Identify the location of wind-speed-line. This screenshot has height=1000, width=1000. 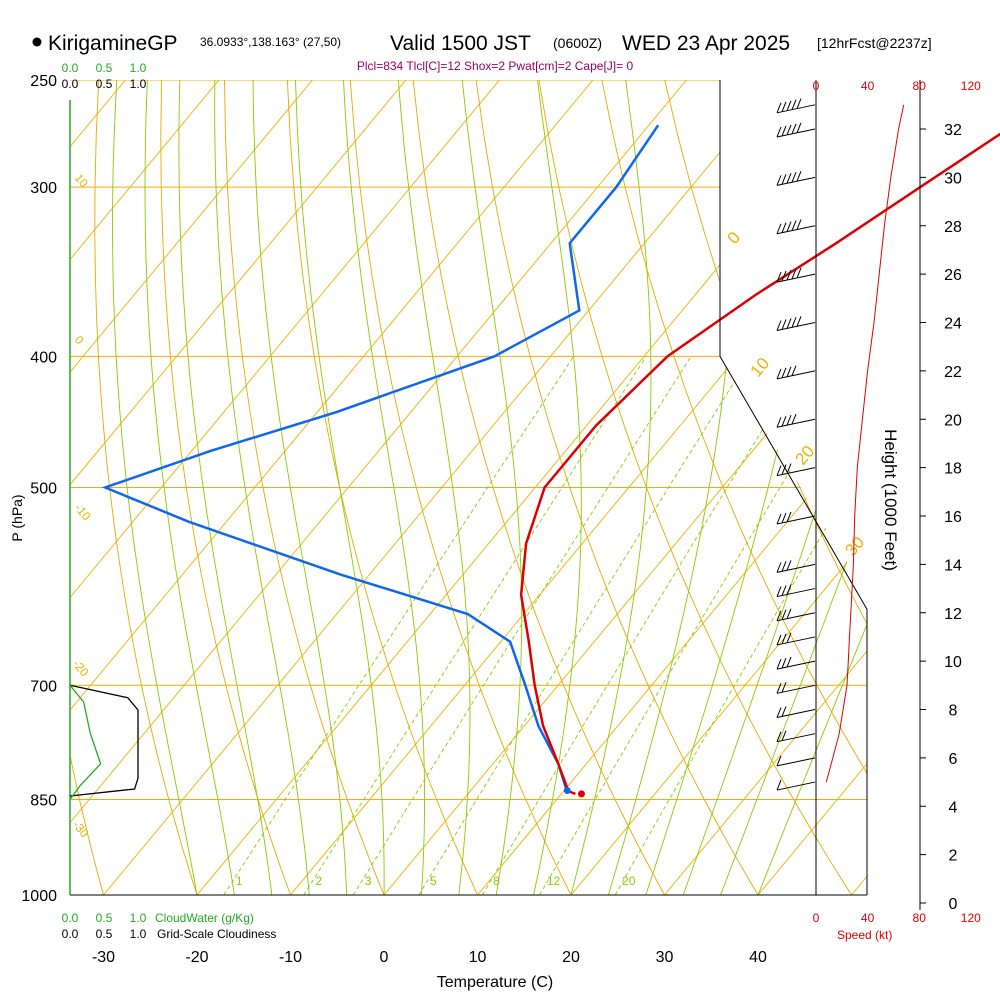
(865, 443).